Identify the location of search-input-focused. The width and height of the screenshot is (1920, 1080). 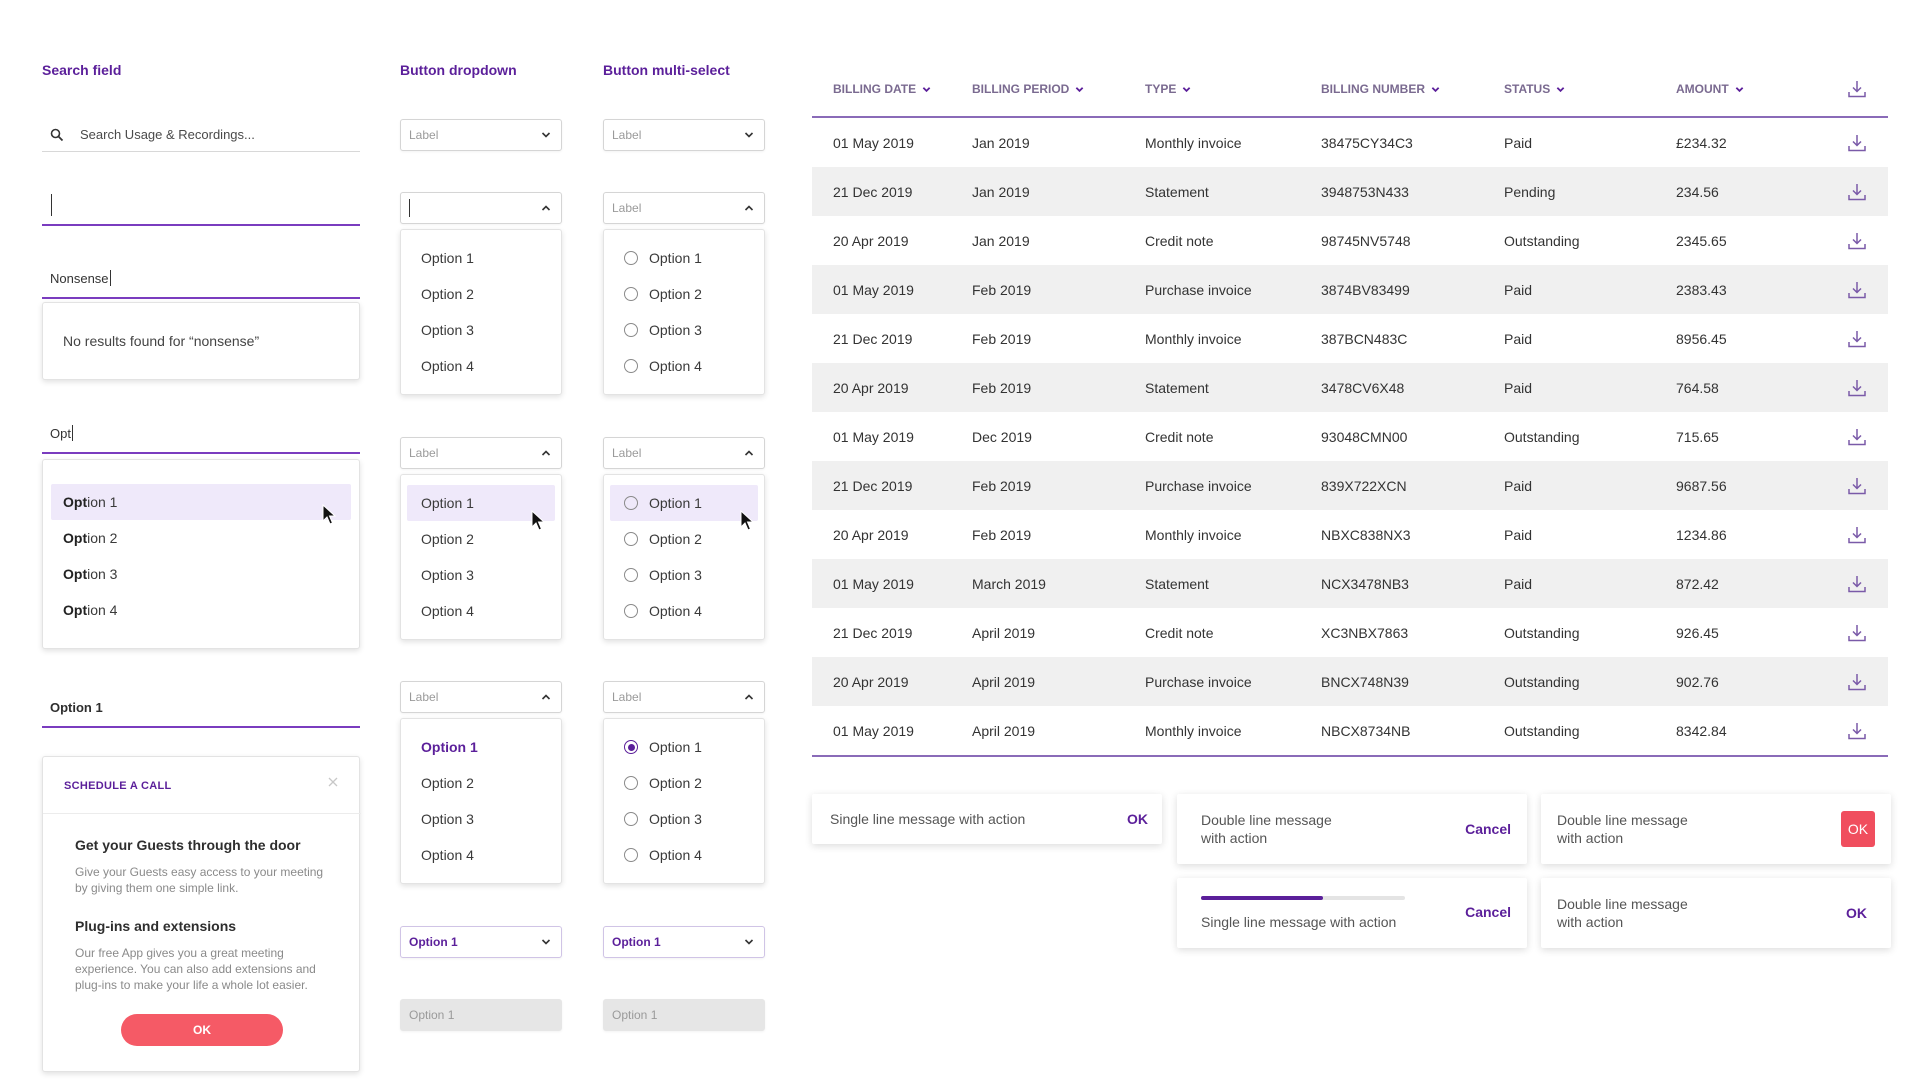
(201, 206).